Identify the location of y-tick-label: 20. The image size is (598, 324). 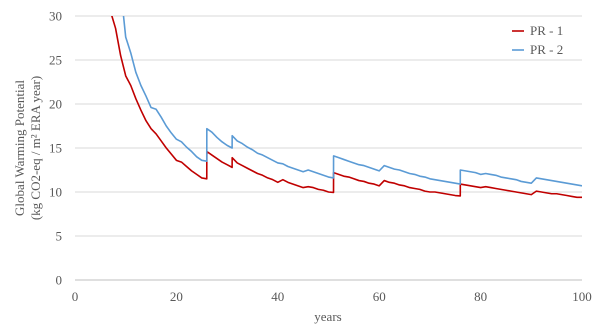
(55, 104).